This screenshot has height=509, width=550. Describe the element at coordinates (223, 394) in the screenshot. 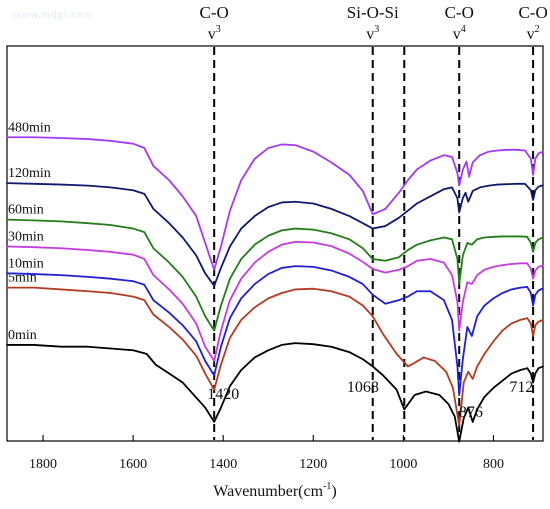

I see `peak-label: 1420` at that location.